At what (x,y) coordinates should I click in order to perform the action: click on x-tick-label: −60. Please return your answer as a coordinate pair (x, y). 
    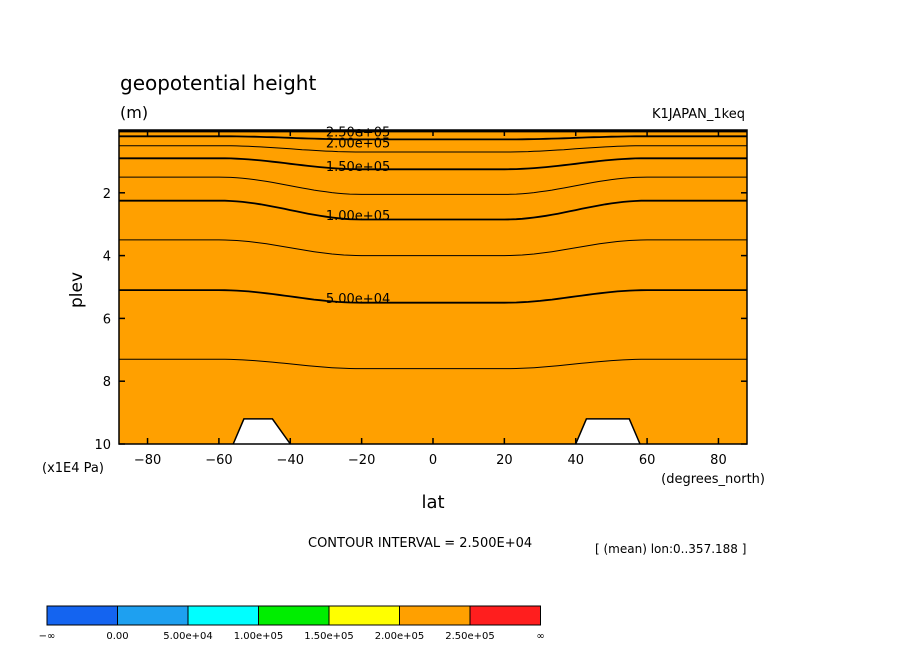
    Looking at the image, I should click on (218, 460).